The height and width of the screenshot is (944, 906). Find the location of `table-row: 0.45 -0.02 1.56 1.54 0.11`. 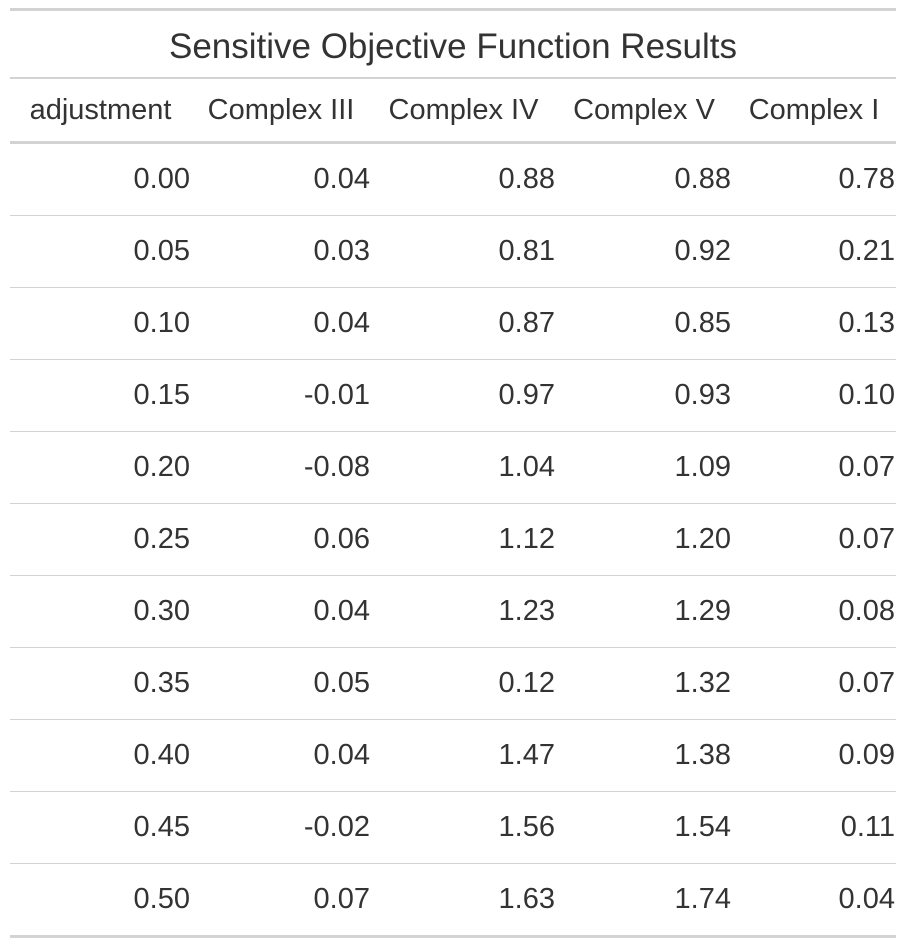

table-row: 0.45 -0.02 1.56 1.54 0.11 is located at coordinates (453, 827).